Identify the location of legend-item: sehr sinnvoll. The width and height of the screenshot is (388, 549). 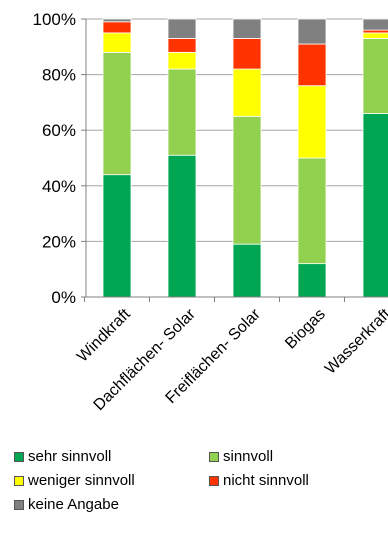
(62, 456).